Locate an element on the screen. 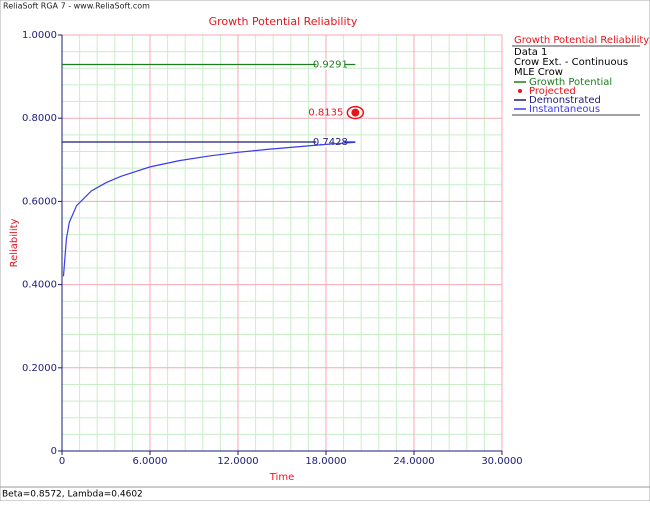  legend-symbol is located at coordinates (520, 91).